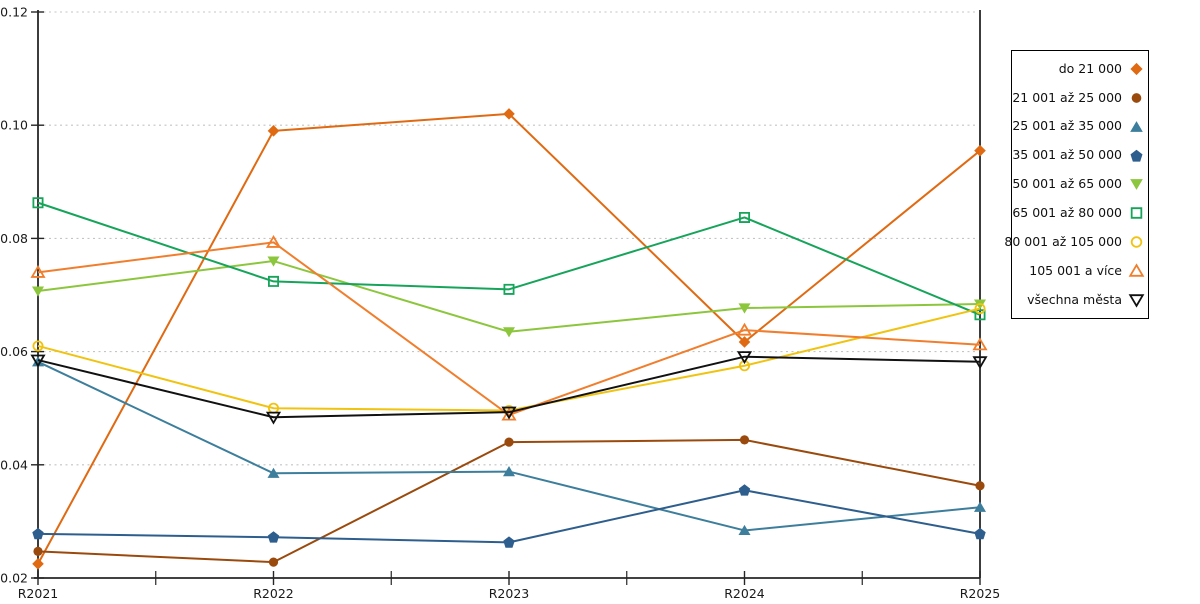 The width and height of the screenshot is (1200, 604). Describe the element at coordinates (1067, 97) in the screenshot. I see `legend-label: 21 001 až 25 000` at that location.